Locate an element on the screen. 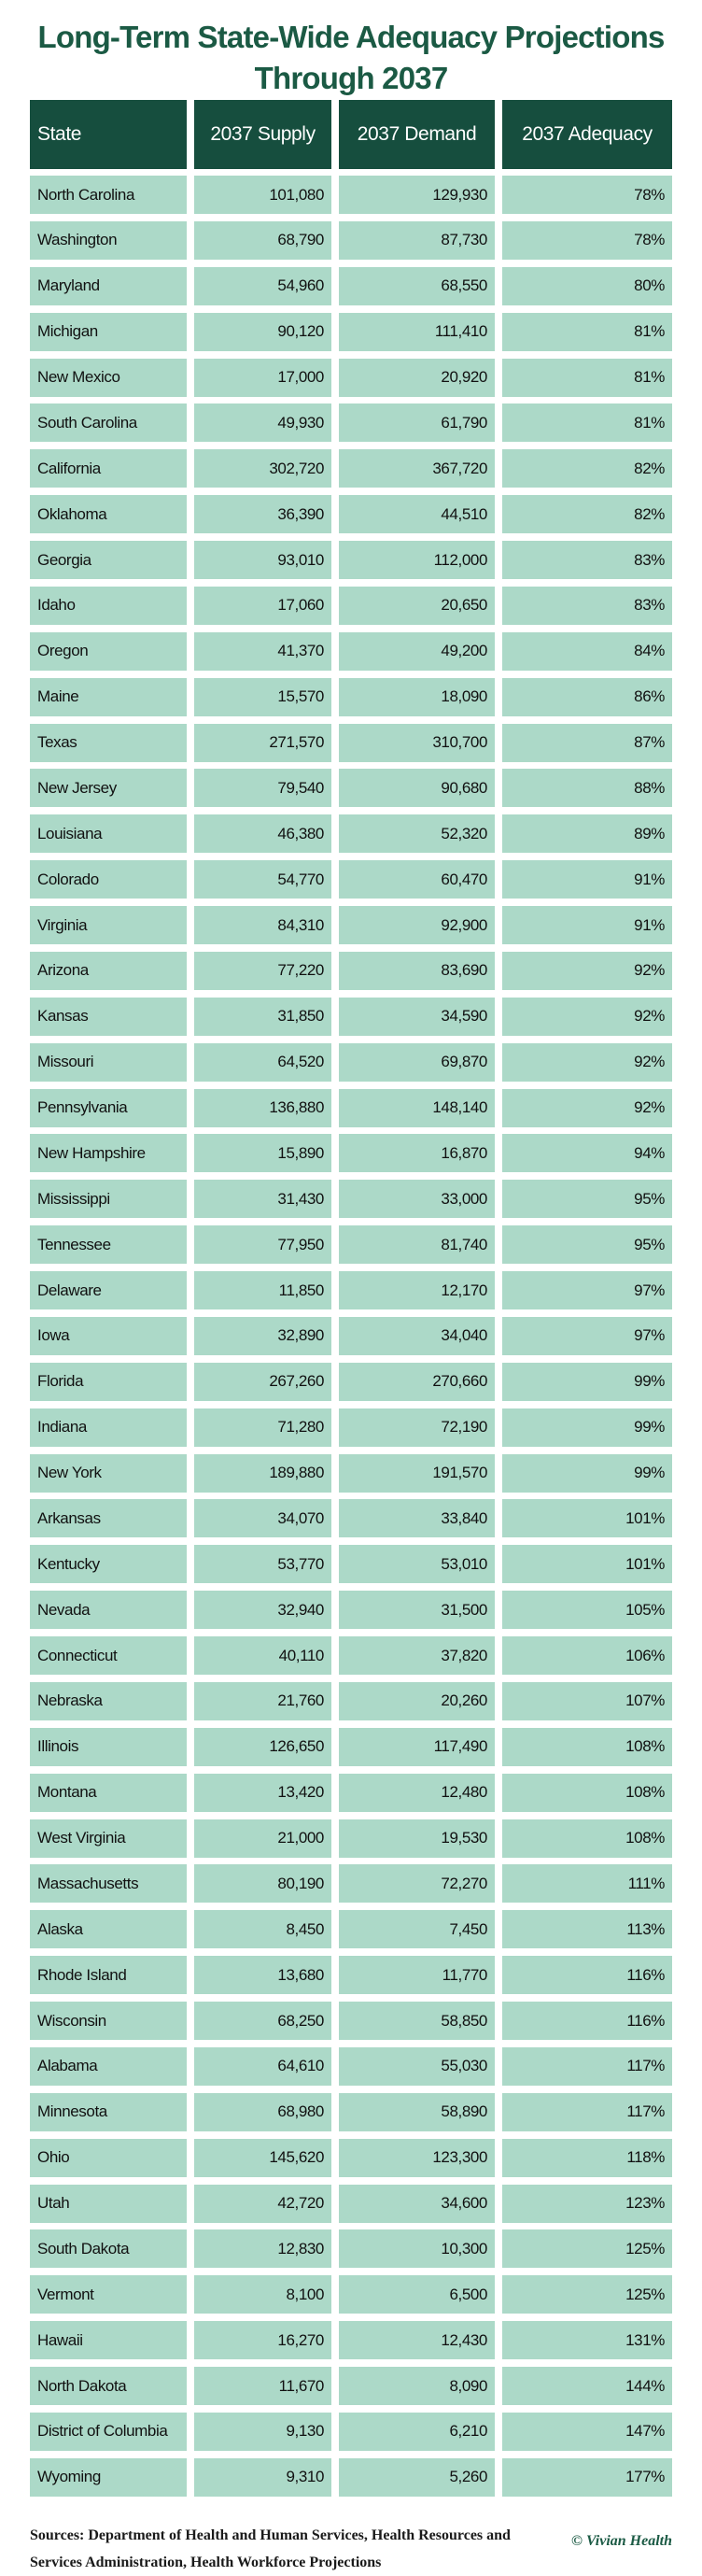 This screenshot has height=2576, width=702. state-cell: Arizona is located at coordinates (108, 971).